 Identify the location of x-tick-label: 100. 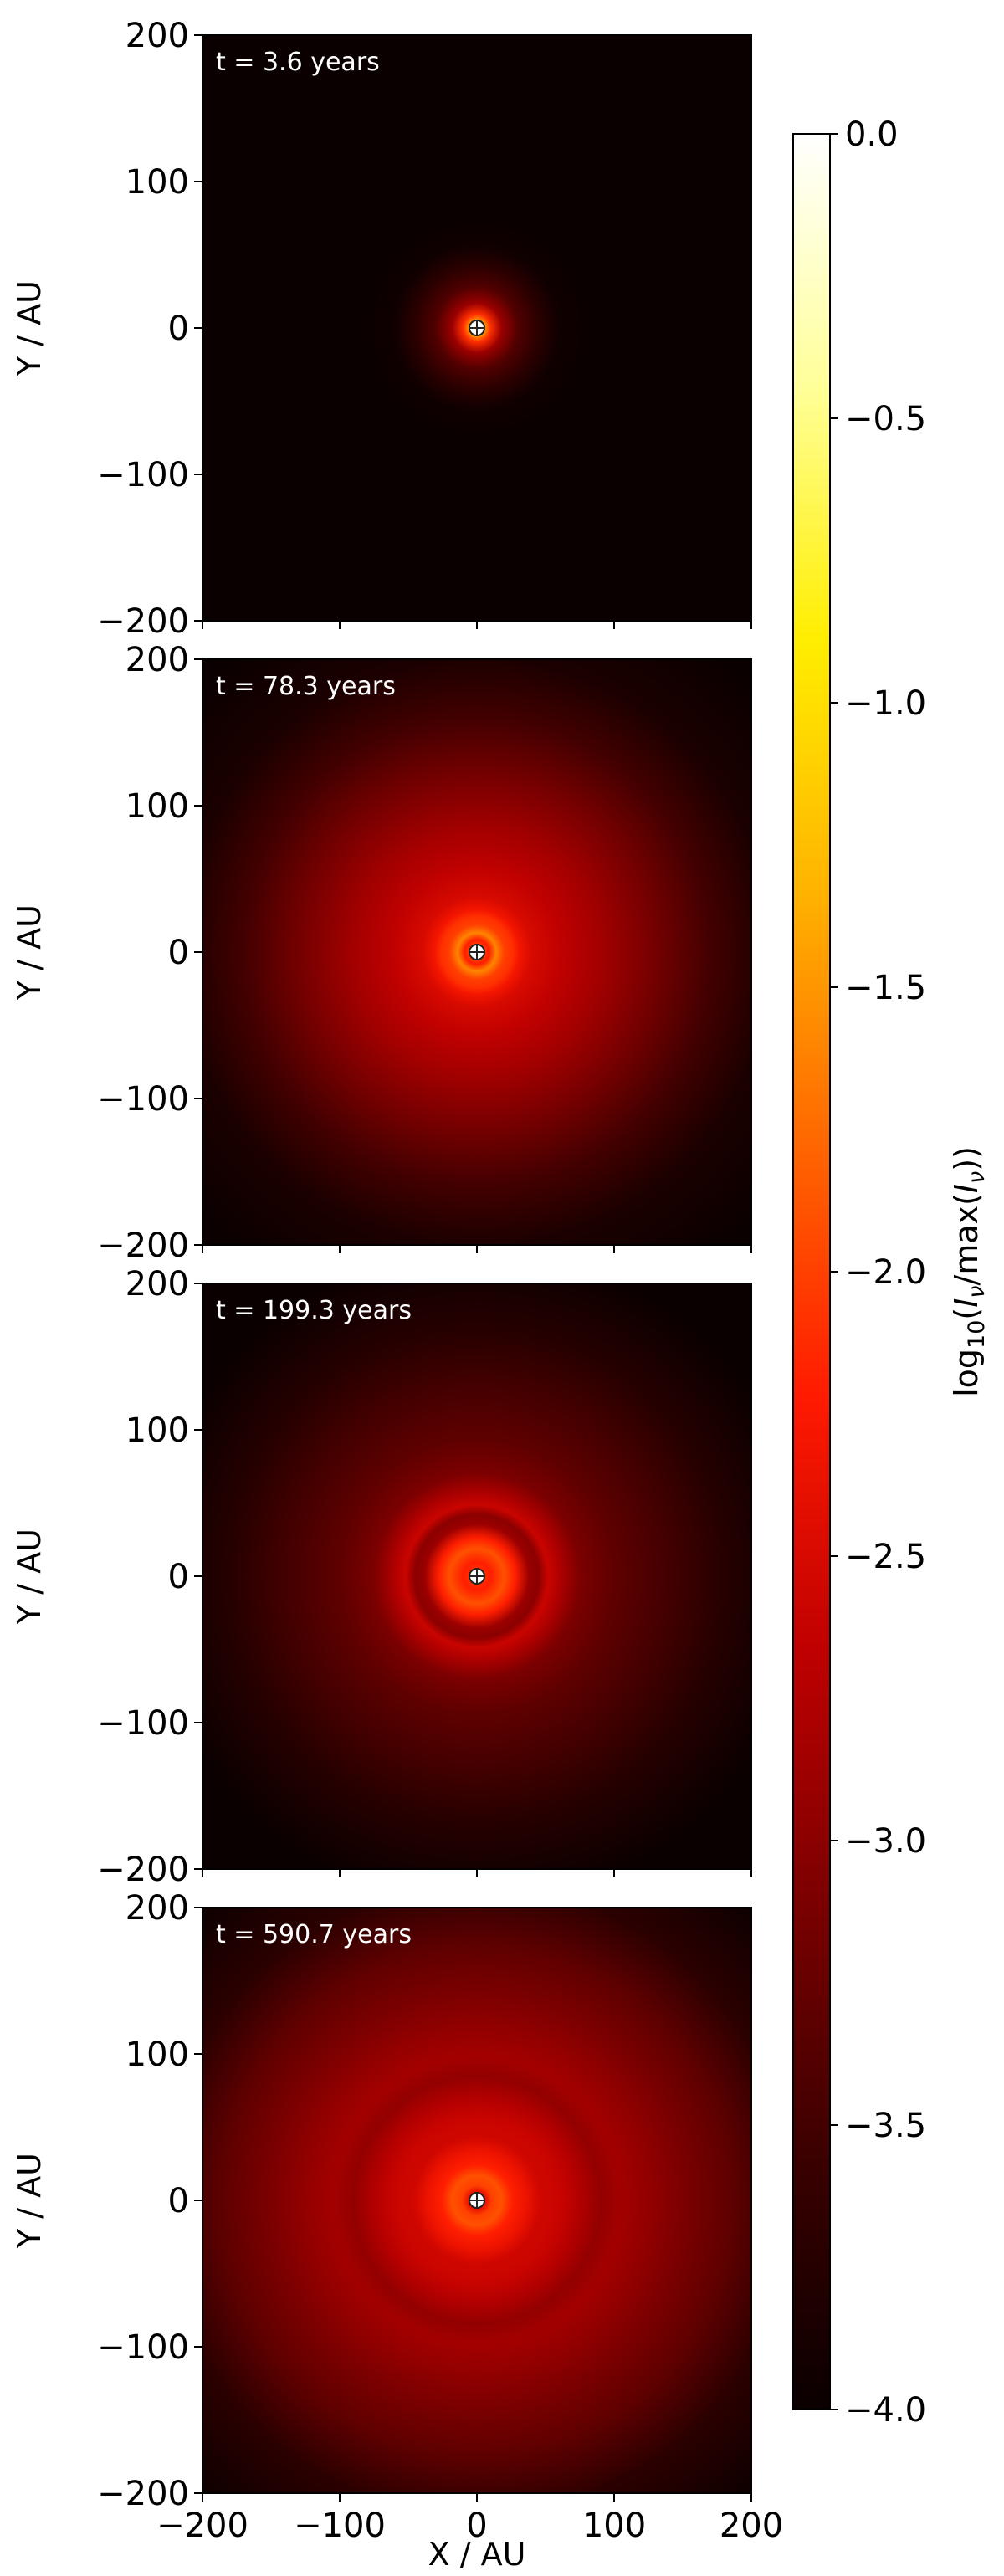
(614, 2526).